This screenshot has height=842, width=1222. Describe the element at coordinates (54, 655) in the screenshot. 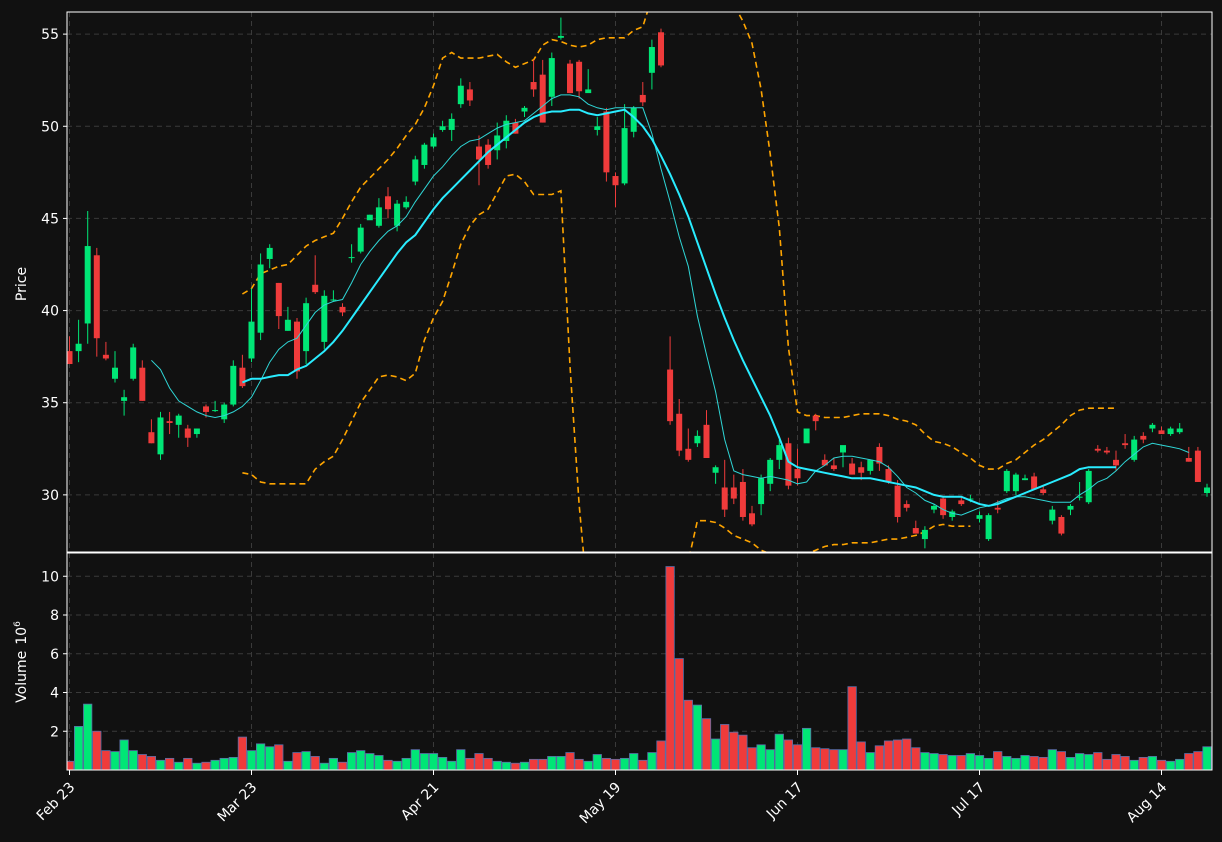

I see `volume-tick-label: 6` at that location.